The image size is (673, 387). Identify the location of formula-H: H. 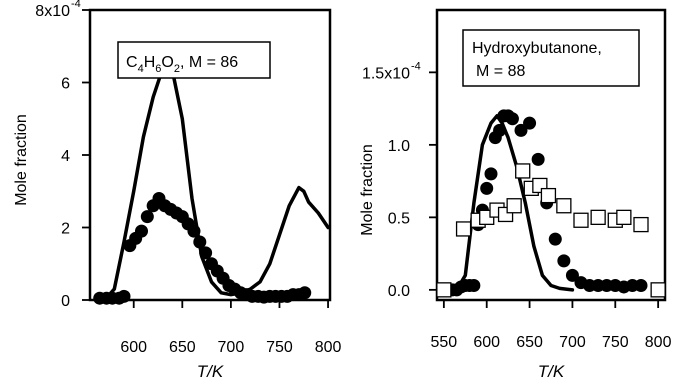
(150, 62).